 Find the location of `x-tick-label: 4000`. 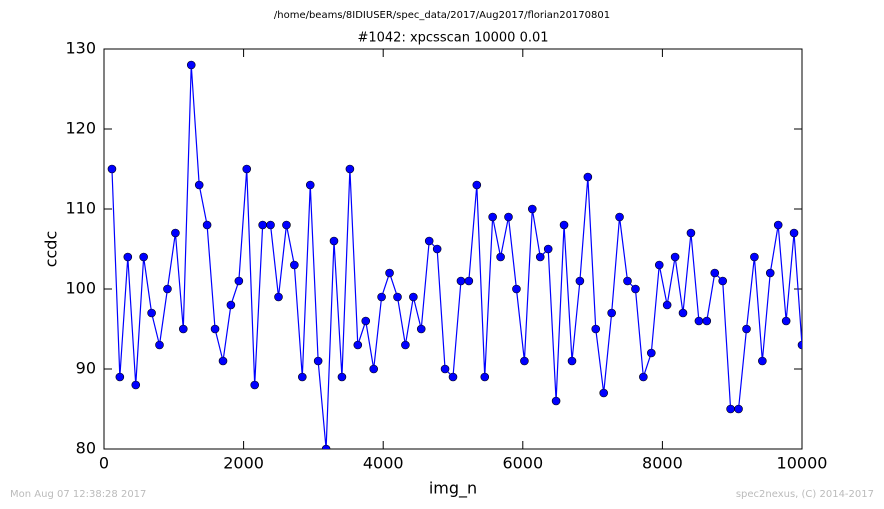

x-tick-label: 4000 is located at coordinates (383, 463).